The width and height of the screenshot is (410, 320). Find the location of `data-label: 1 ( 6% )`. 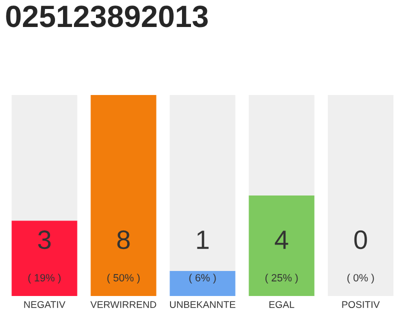

data-label: 1 ( 6% ) is located at coordinates (202, 257).